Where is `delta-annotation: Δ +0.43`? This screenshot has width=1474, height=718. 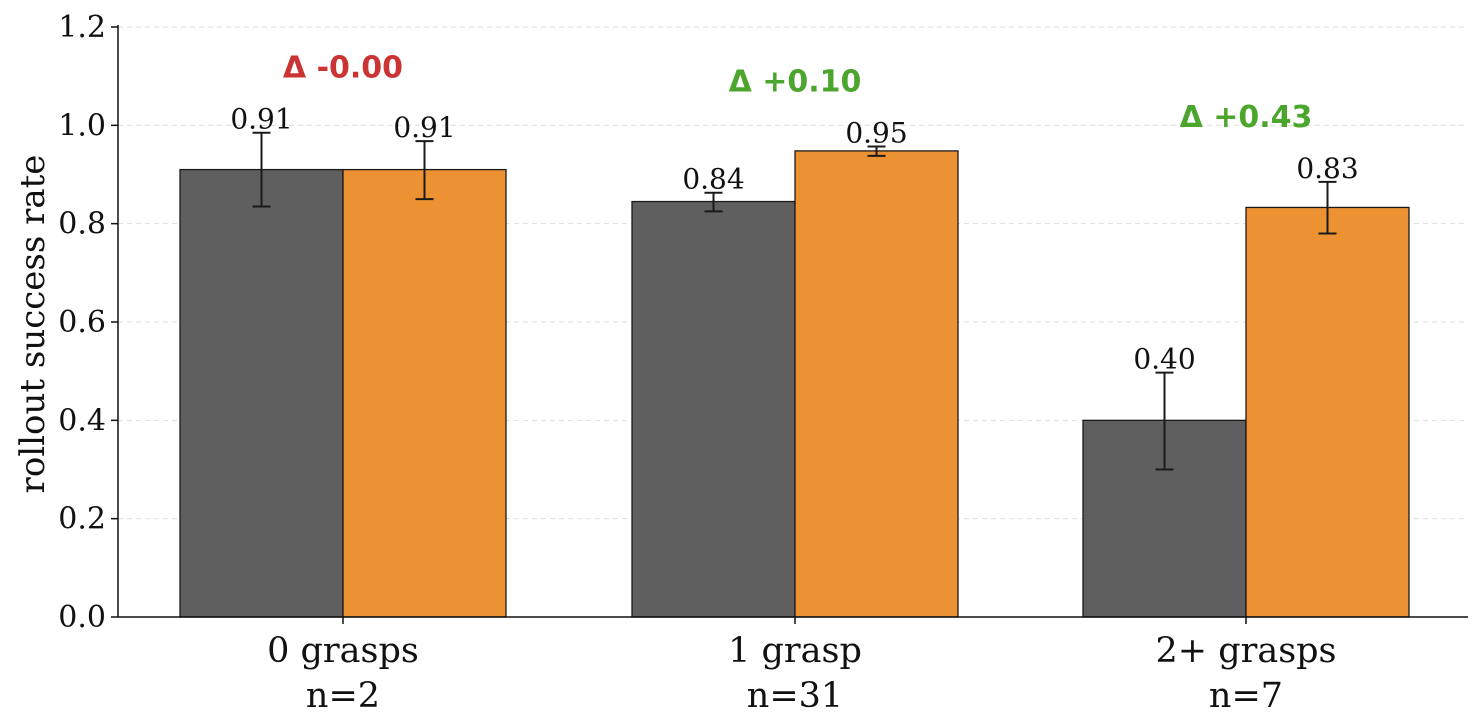 delta-annotation: Δ +0.43 is located at coordinates (1246, 117).